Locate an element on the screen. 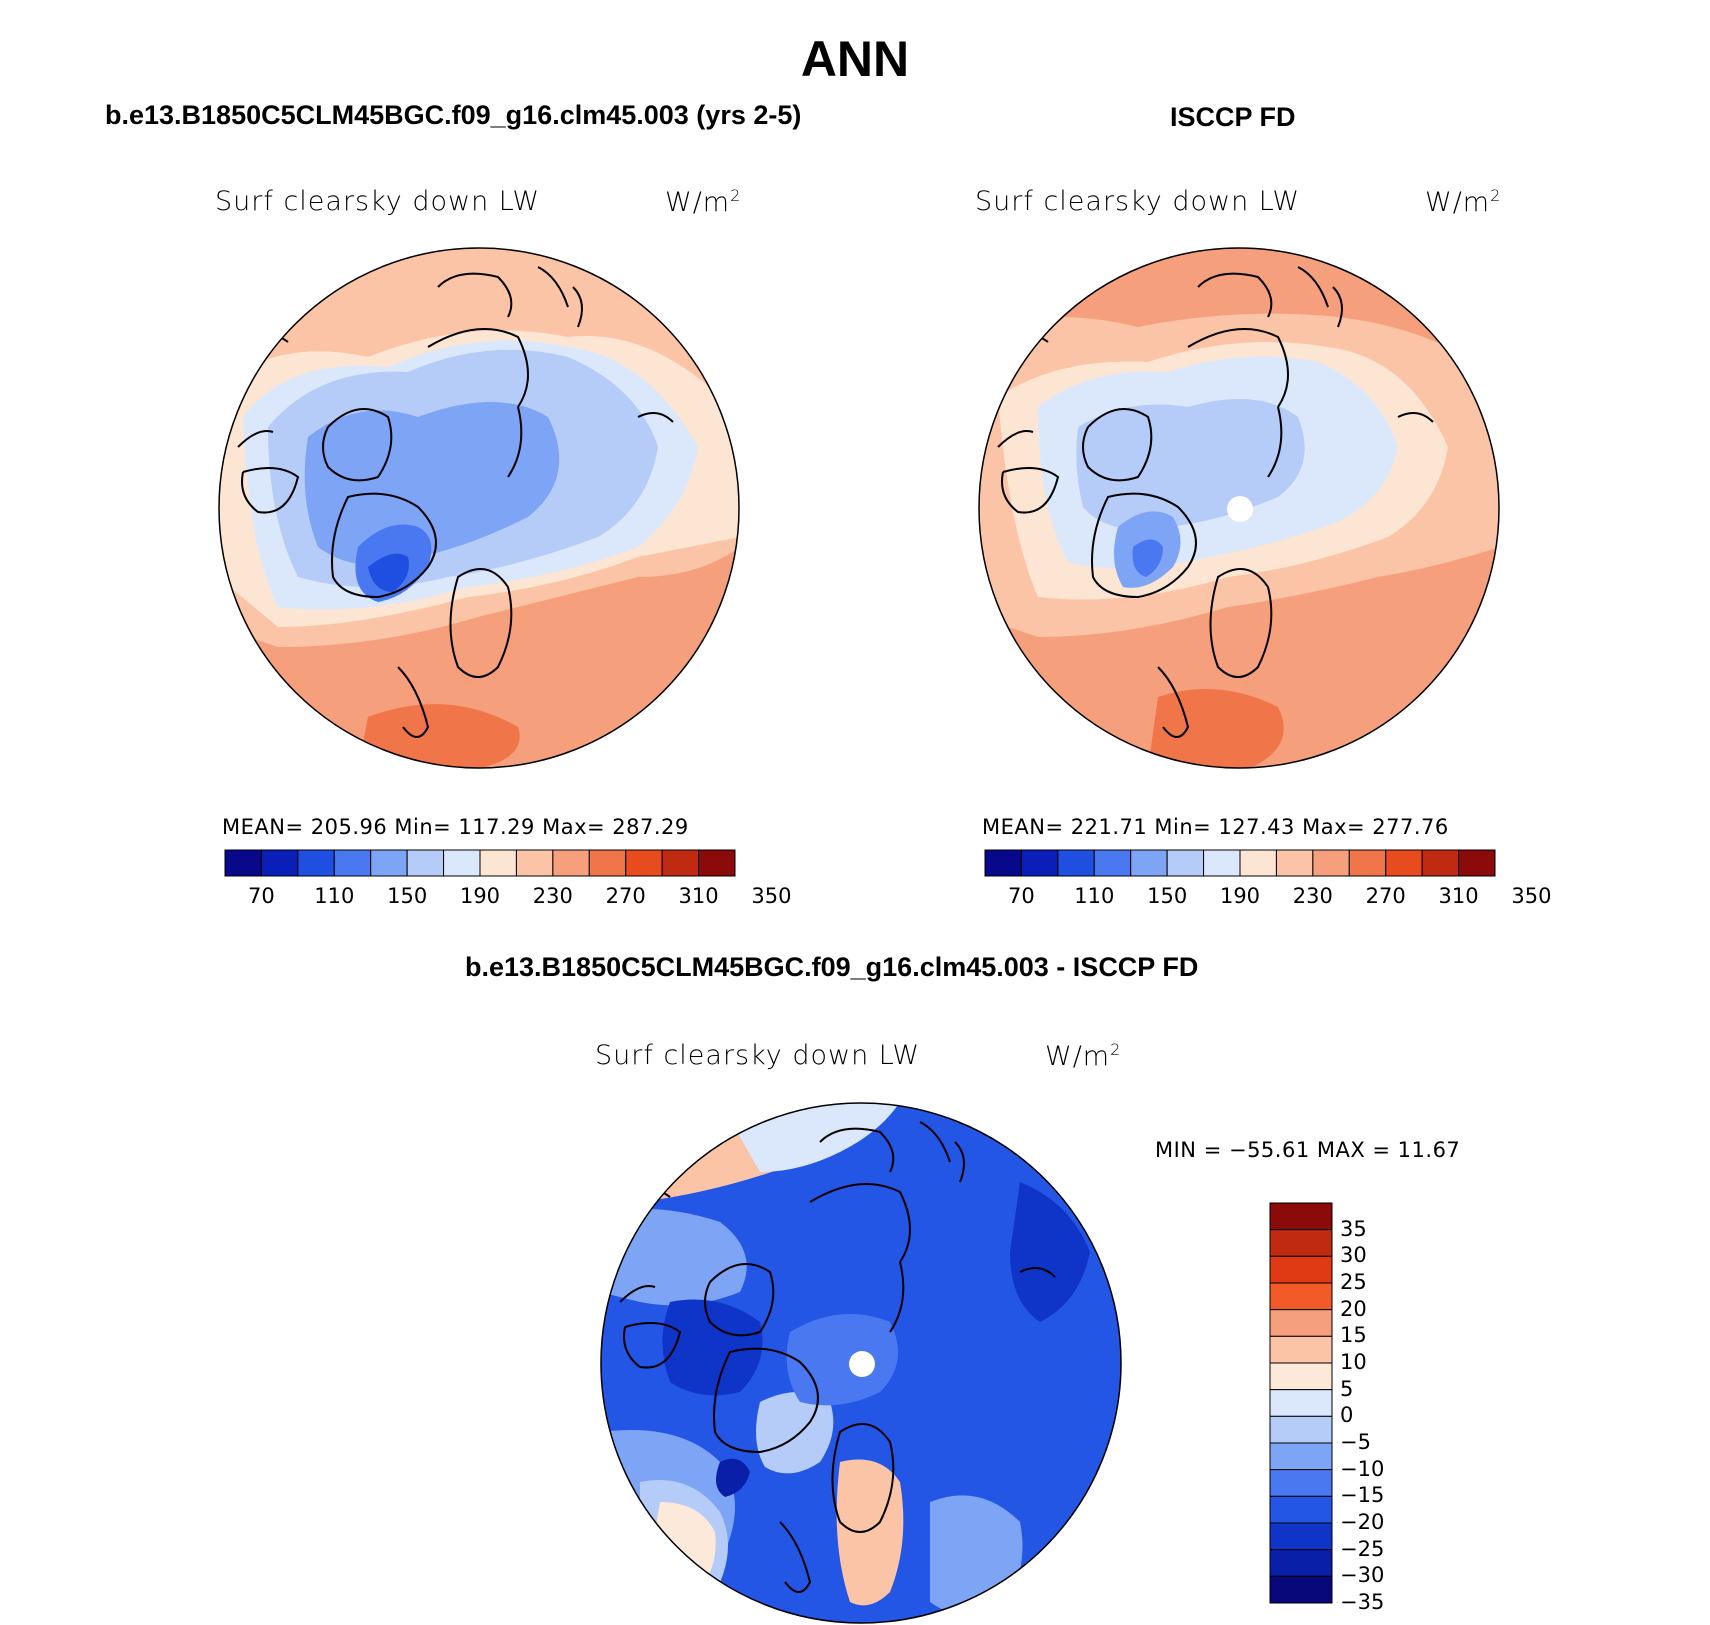  obs-stats: MEAN= 221.71 Min= 127.43 Max= 277.76 is located at coordinates (1215, 827).